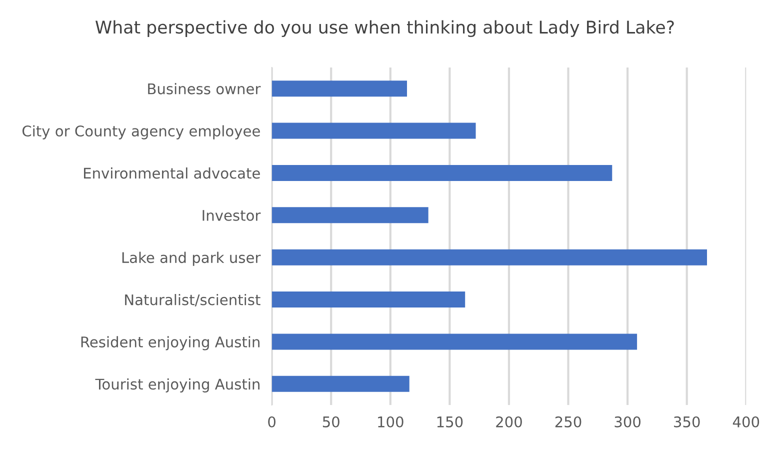  What do you see at coordinates (746, 422) in the screenshot?
I see `x-tick-label: 400` at bounding box center [746, 422].